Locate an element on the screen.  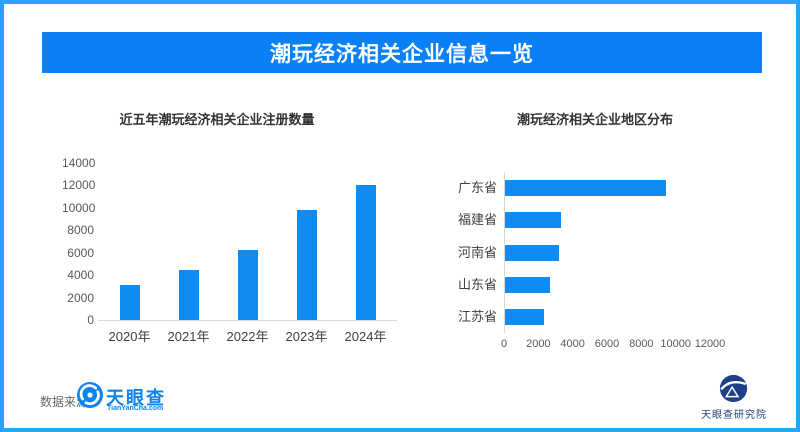
bar-2024年 is located at coordinates (365, 252).